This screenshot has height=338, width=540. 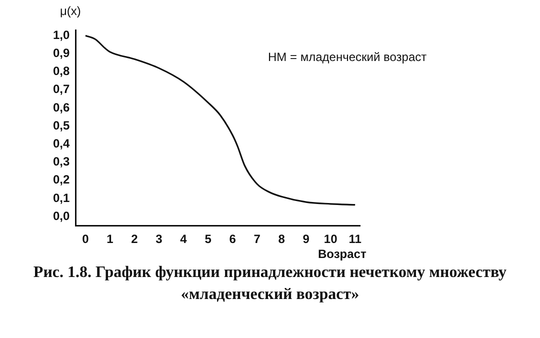 What do you see at coordinates (61, 53) in the screenshot?
I see `y-tick-label: 0,9` at bounding box center [61, 53].